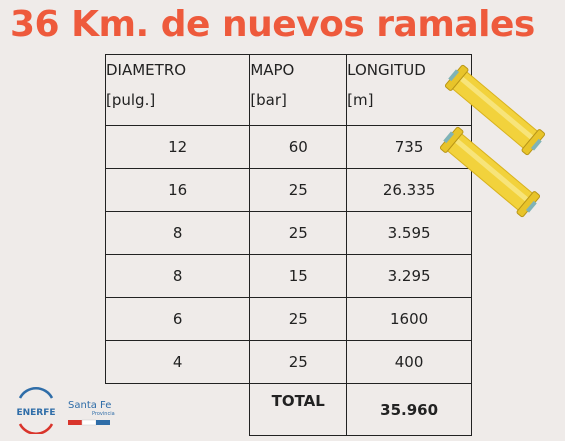  What do you see at coordinates (177, 319) in the screenshot?
I see `cell-diameter: 6` at bounding box center [177, 319].